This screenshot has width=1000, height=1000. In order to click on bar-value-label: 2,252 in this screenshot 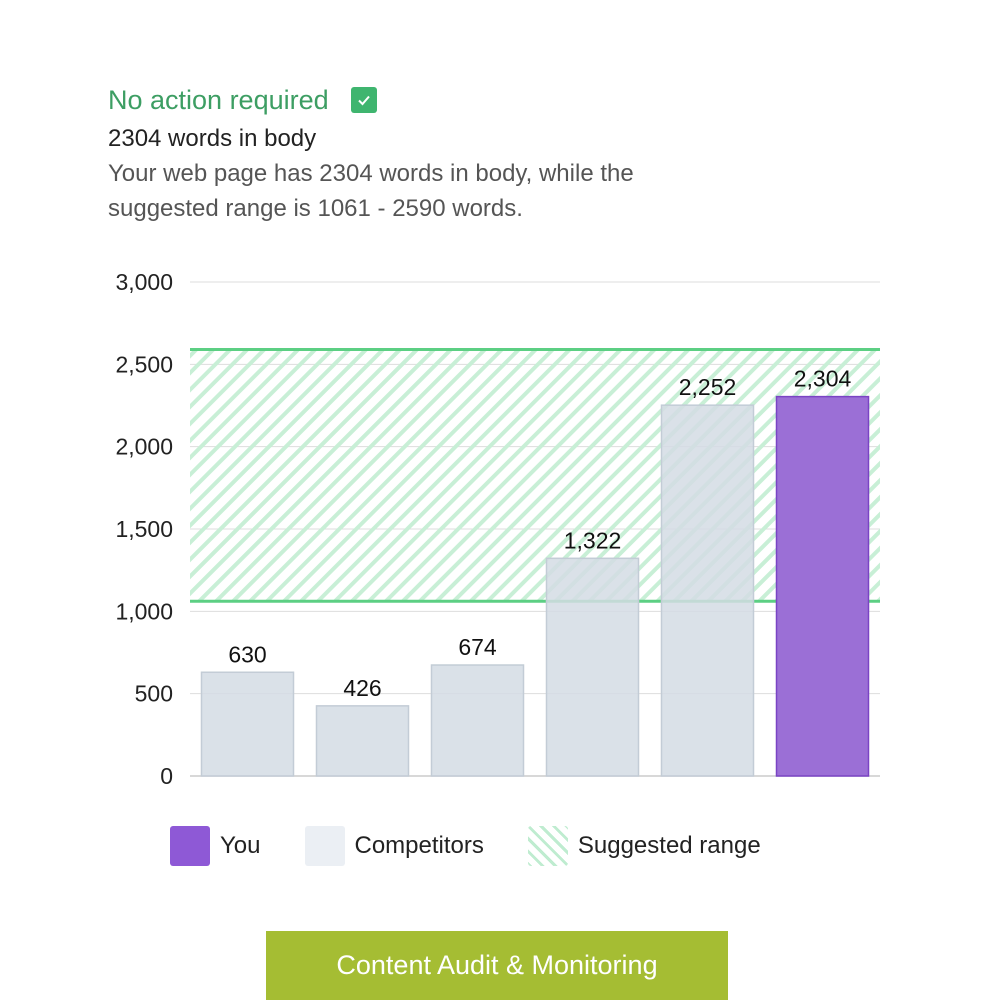, I will do `click(708, 387)`.